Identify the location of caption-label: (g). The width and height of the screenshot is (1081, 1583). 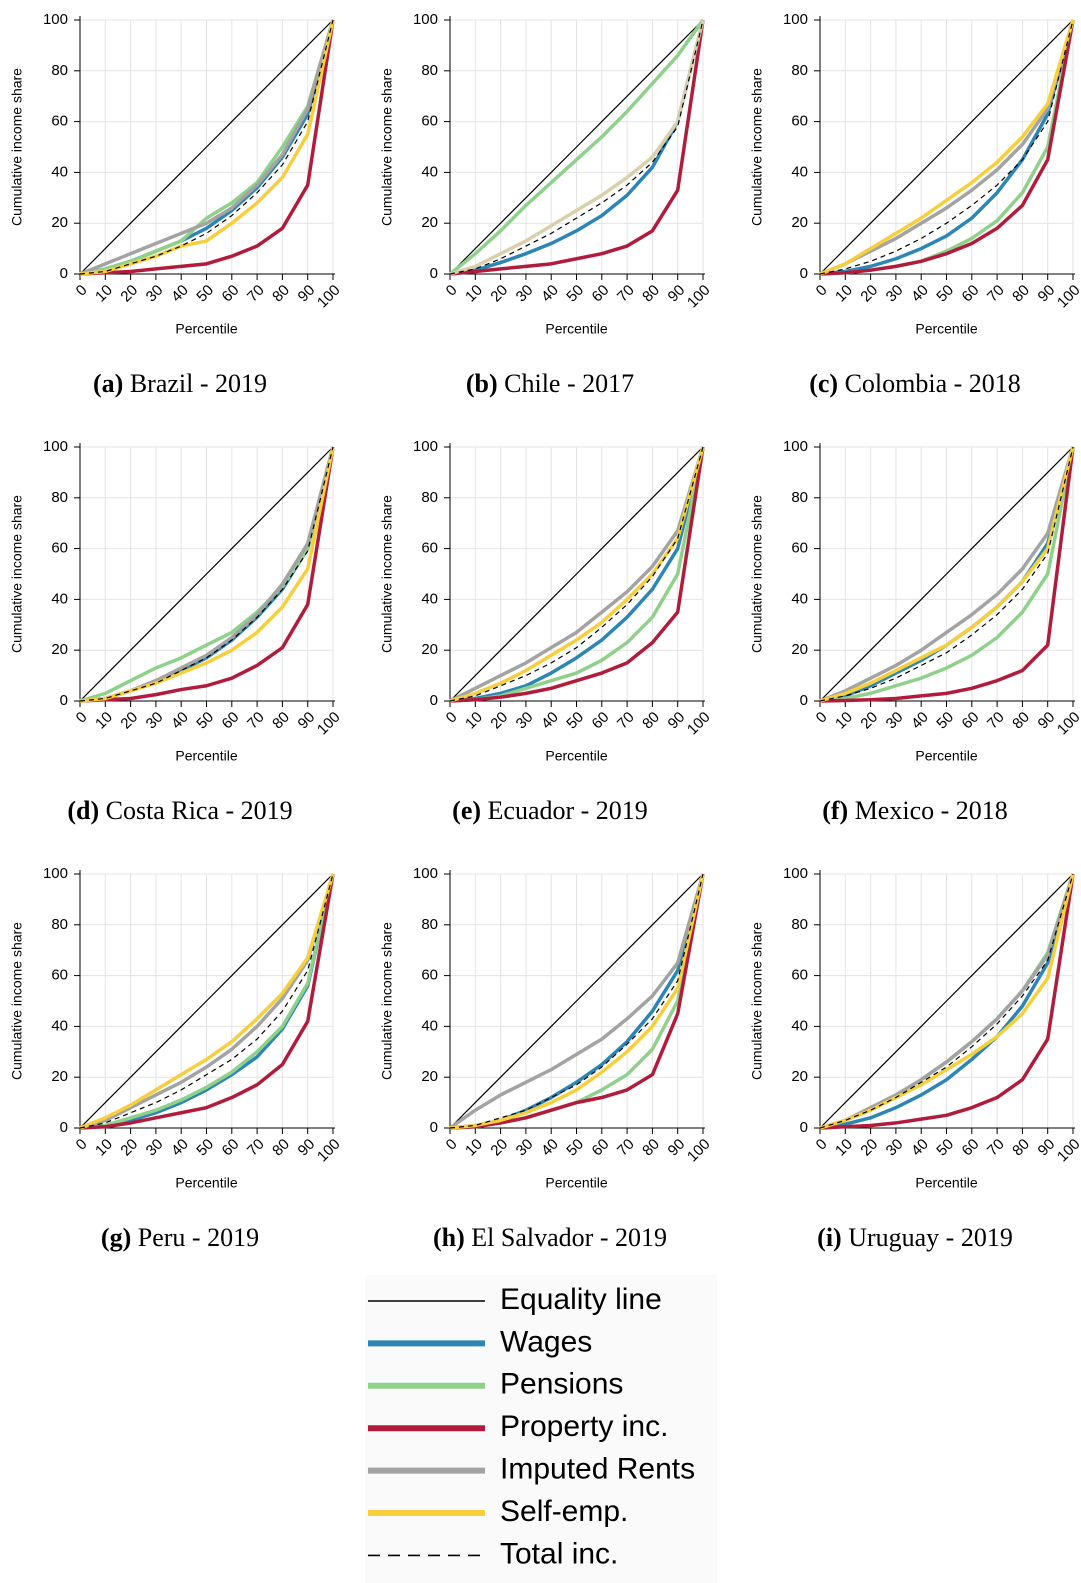
(116, 1237).